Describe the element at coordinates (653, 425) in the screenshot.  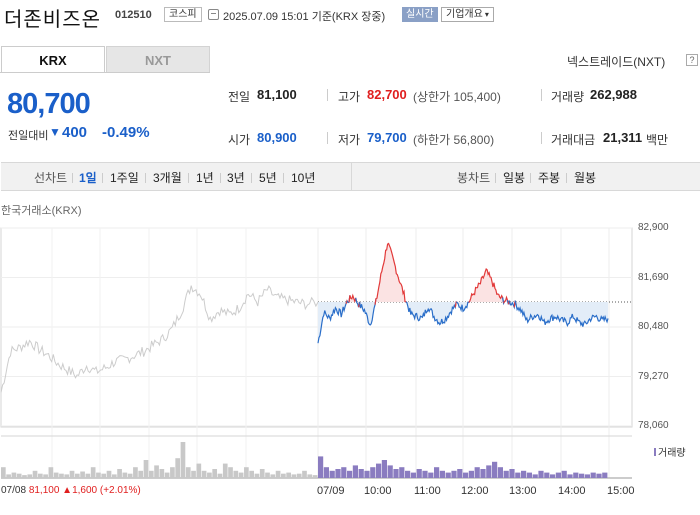
I see `y-tick: 78,060` at that location.